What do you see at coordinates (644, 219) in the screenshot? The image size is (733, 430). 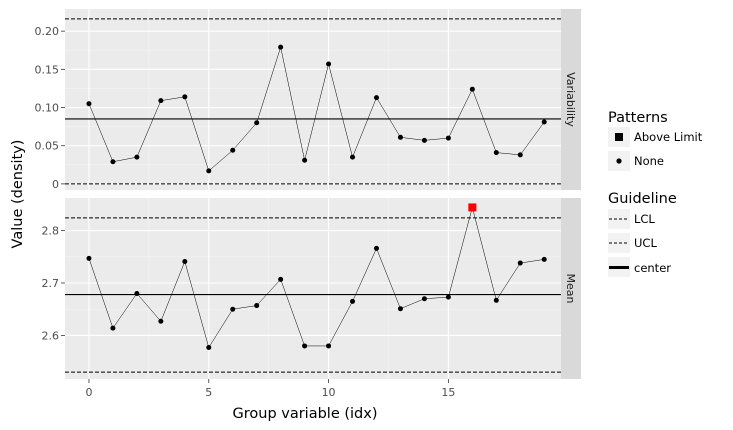 I see `legend-label-lcl: LCL` at bounding box center [644, 219].